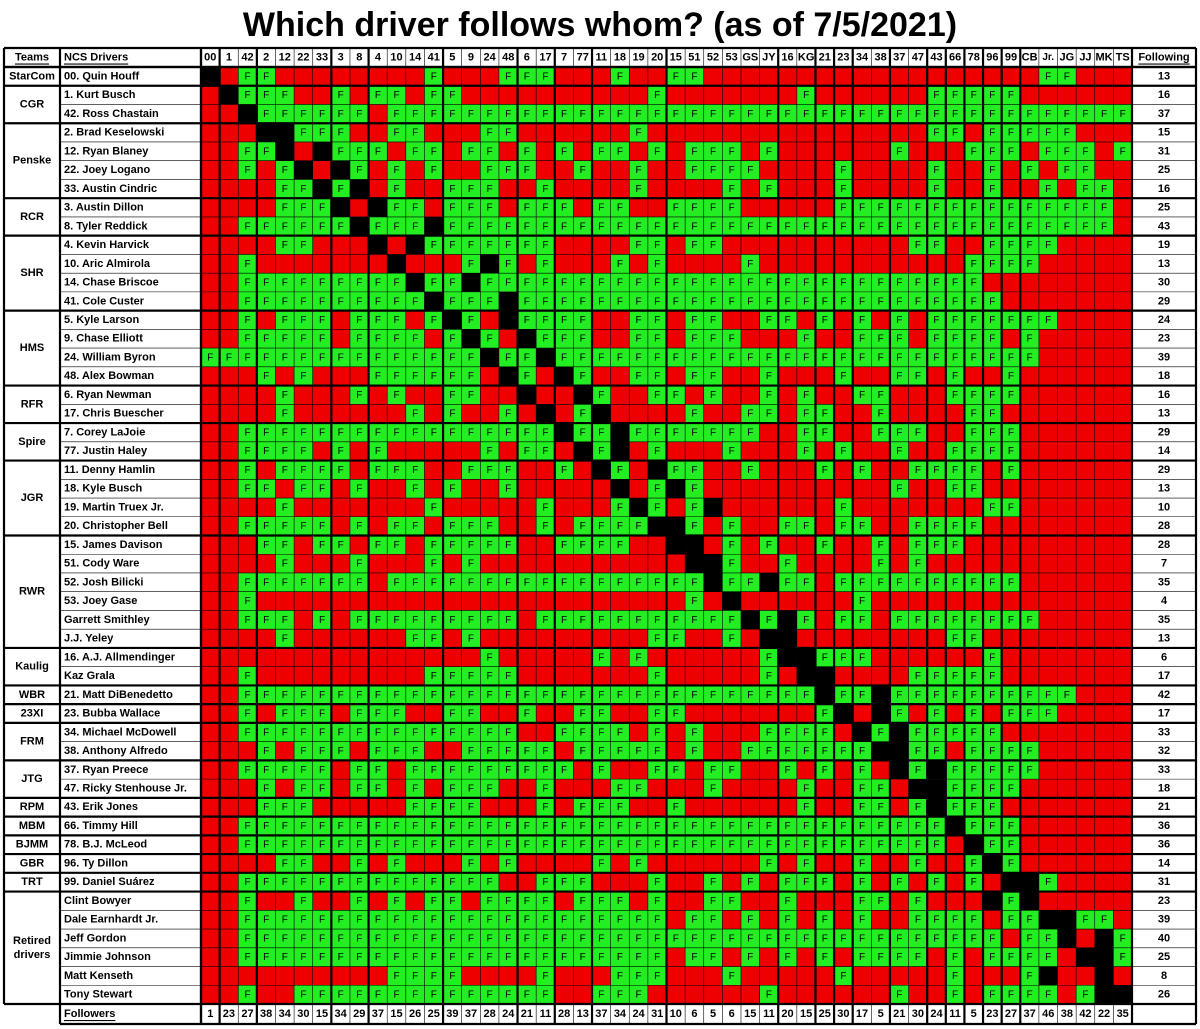  Describe the element at coordinates (106, 226) in the screenshot. I see `driver-name: 8. Tyler Reddick` at that location.